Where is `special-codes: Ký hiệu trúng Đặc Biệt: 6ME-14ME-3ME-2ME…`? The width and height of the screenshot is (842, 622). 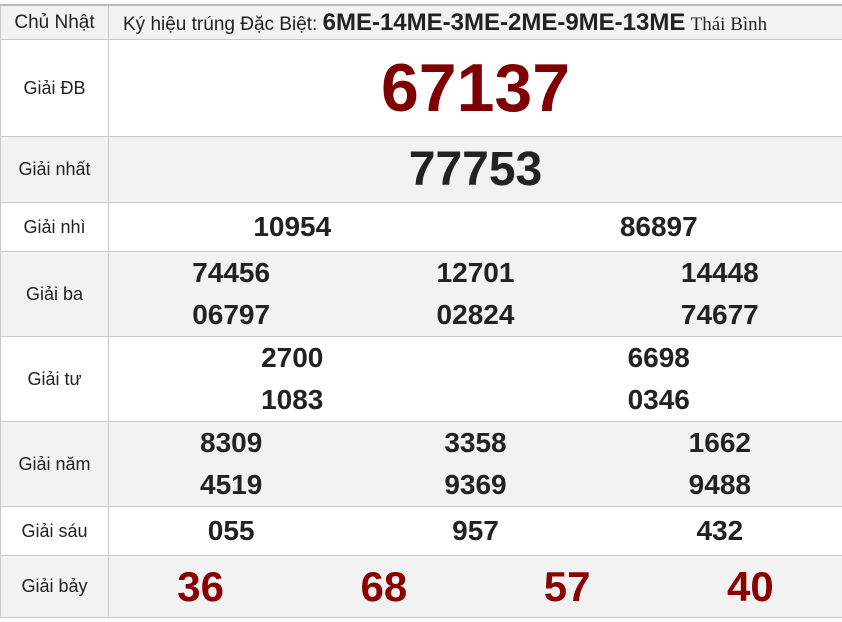
special-codes: Ký hiệu trúng Đặc Biệt: 6ME-14ME-3ME-2ME… is located at coordinates (475, 22).